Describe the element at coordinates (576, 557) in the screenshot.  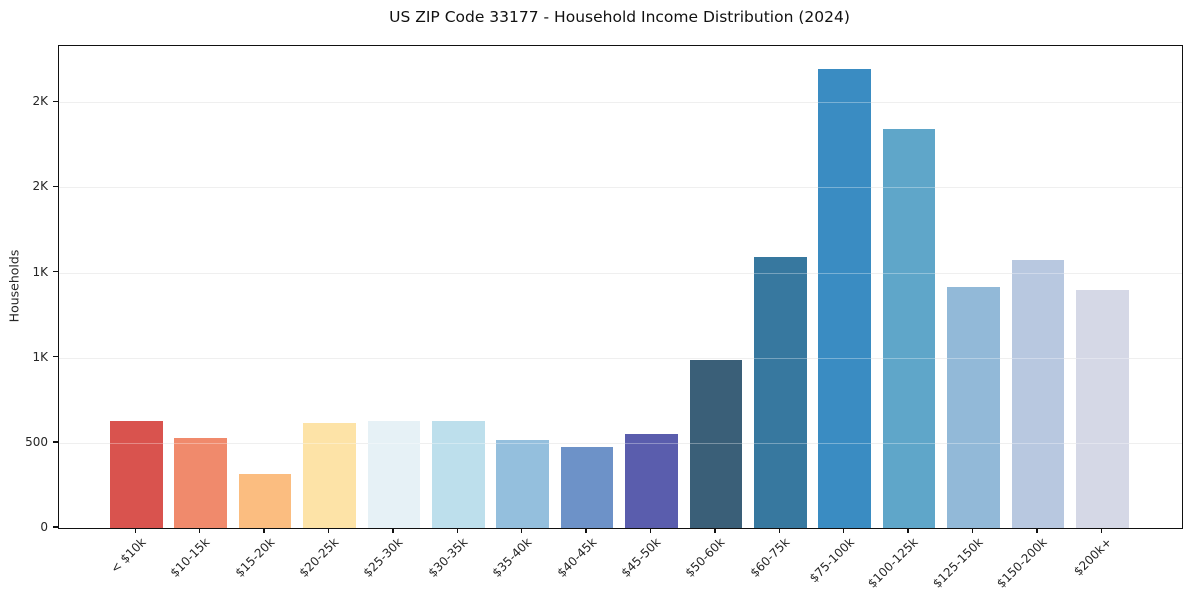
I see `x-tick-label-text: $40-45k` at that location.